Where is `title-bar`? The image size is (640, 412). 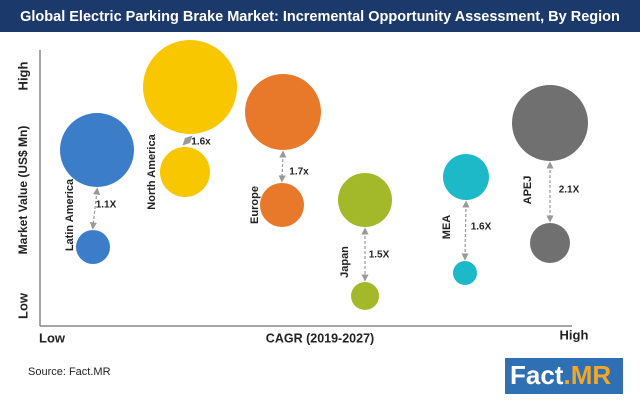
title-bar is located at coordinates (320, 16).